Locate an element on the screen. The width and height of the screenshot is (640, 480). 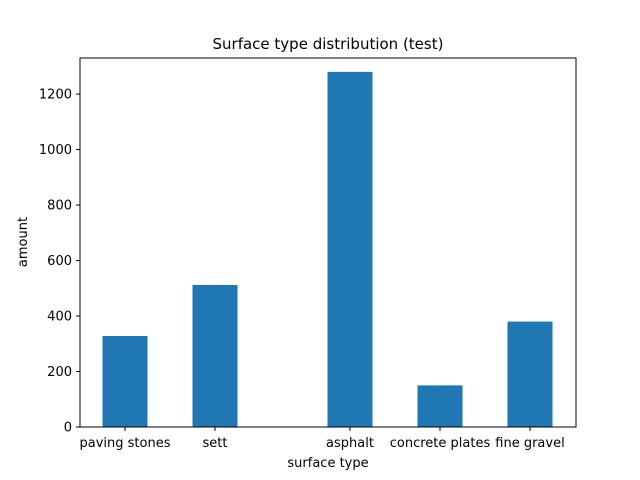
y-tick-label: 1000 is located at coordinates (55, 150).